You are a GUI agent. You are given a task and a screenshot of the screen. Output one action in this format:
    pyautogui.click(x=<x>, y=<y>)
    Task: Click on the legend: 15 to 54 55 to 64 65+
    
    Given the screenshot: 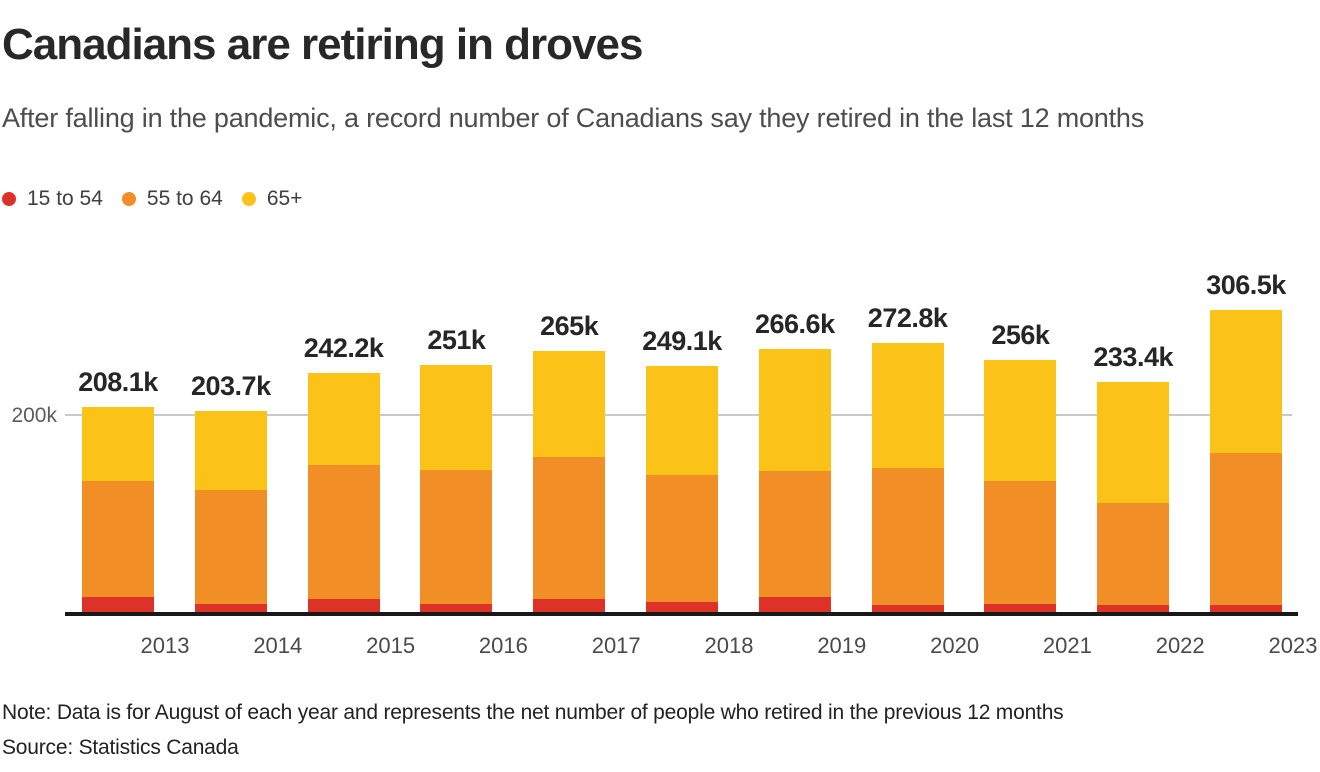 What is the action you would take?
    pyautogui.click(x=152, y=199)
    